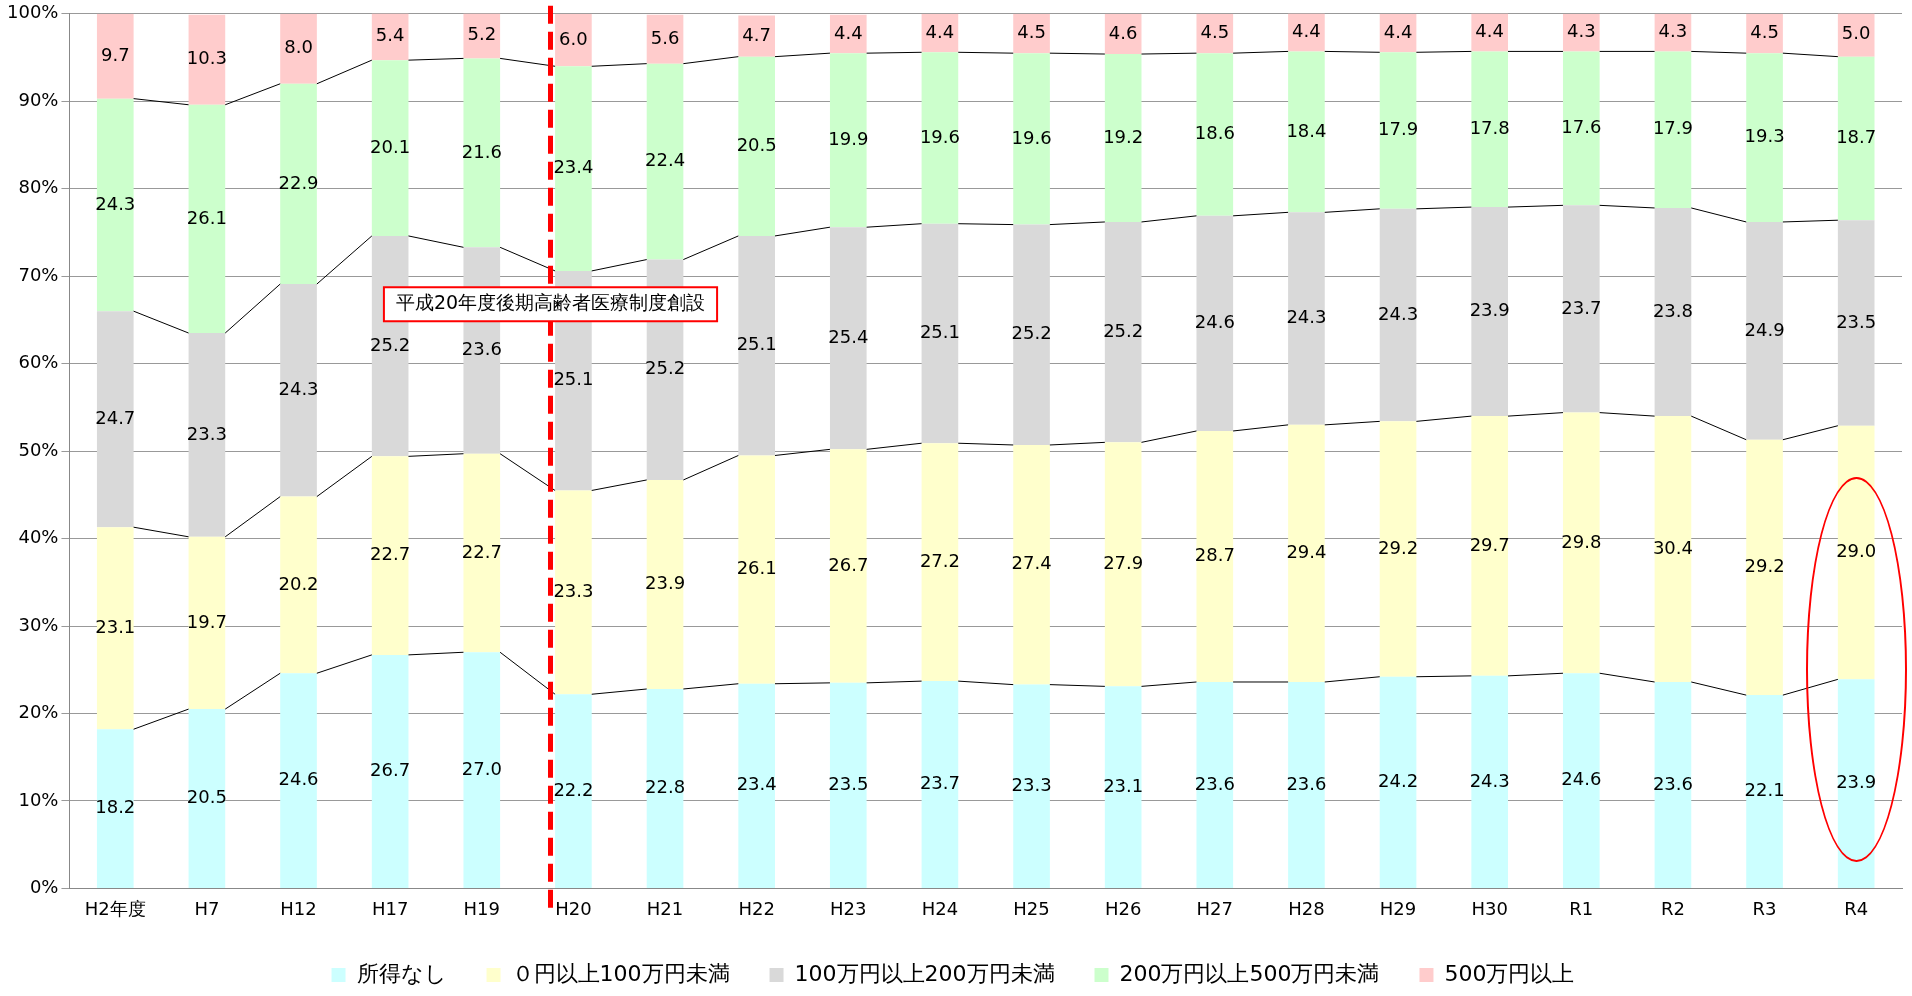 The height and width of the screenshot is (996, 1912). Describe the element at coordinates (38, 99) in the screenshot. I see `y-tick-label: 90%` at that location.